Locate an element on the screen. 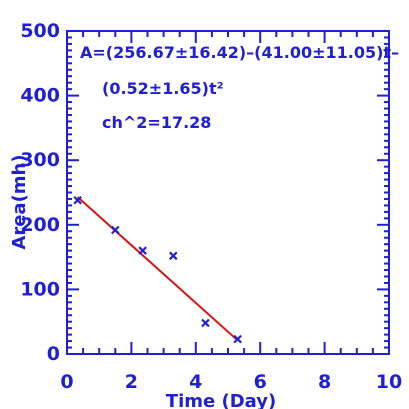 Image resolution: width=409 pixels, height=409 pixels. x-tick-label: 4 is located at coordinates (195, 382).